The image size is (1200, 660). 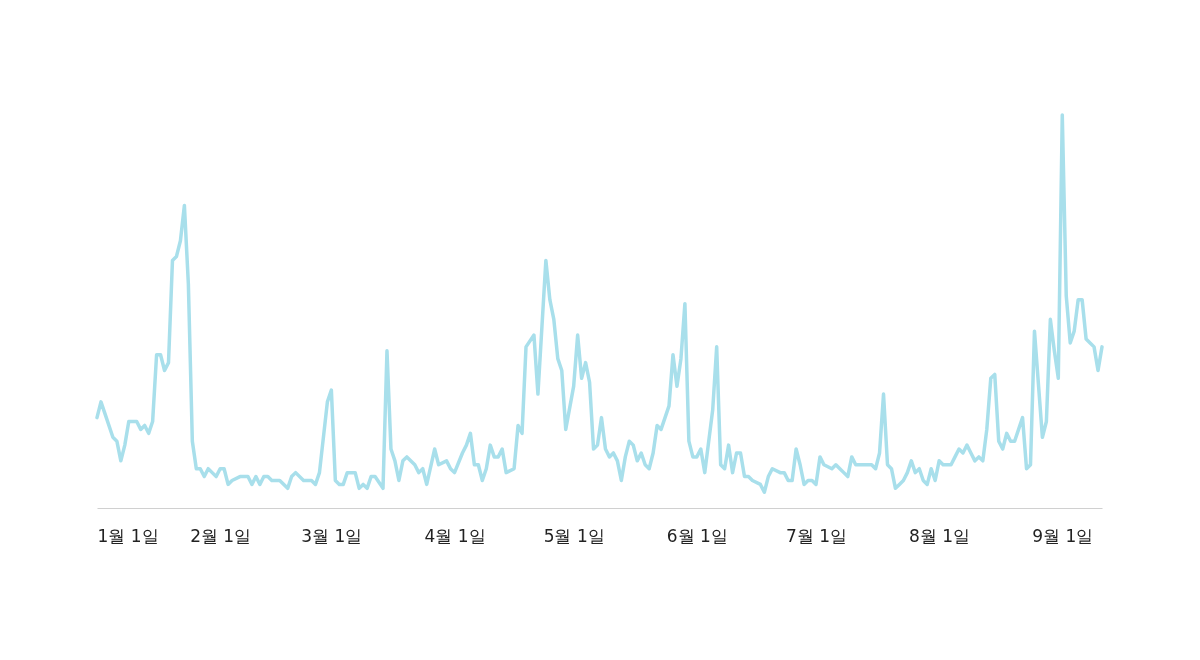 What do you see at coordinates (940, 535) in the screenshot?
I see `x-tick-label: 8월 1일` at bounding box center [940, 535].